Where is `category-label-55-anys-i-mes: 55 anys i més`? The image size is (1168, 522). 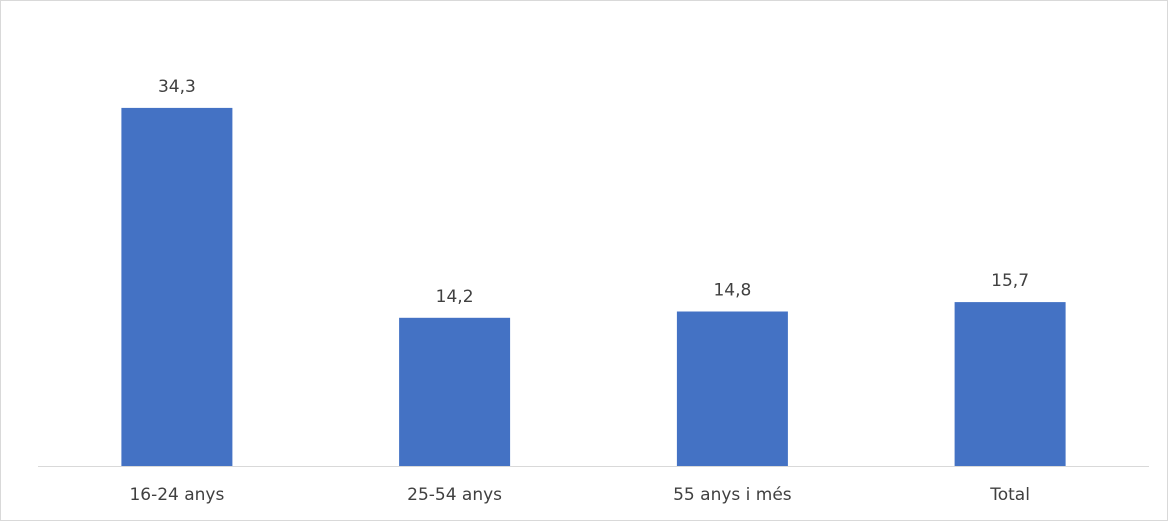 category-label-55-anys-i-mes: 55 anys i més is located at coordinates (732, 495).